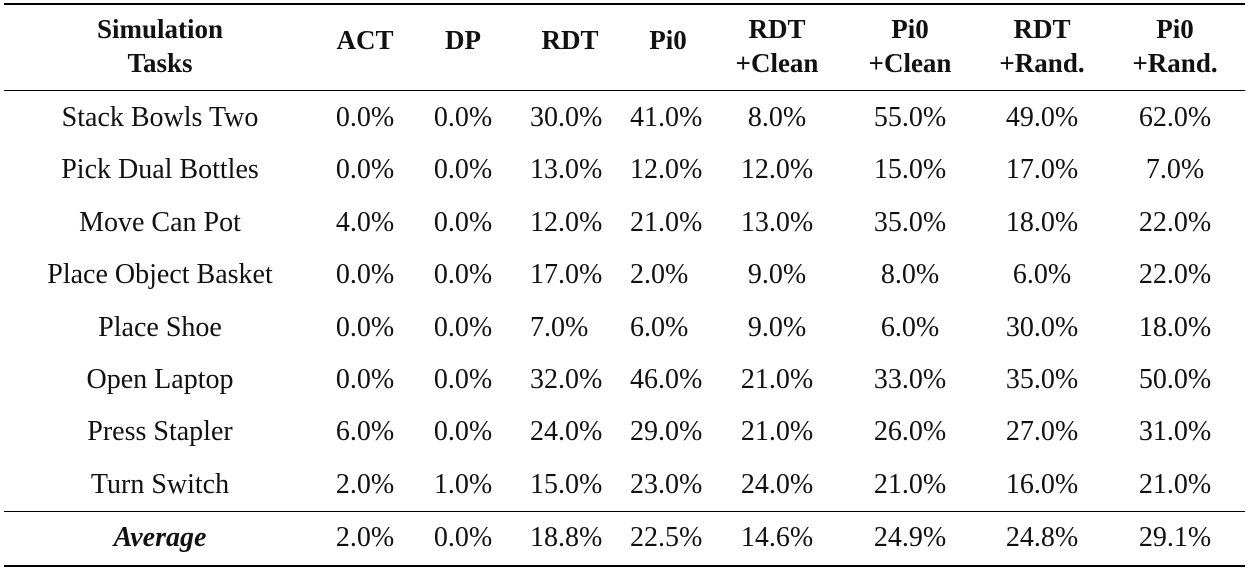 Image resolution: width=1249 pixels, height=574 pixels. Describe the element at coordinates (463, 537) in the screenshot. I see `average-rate: 0.0%` at that location.